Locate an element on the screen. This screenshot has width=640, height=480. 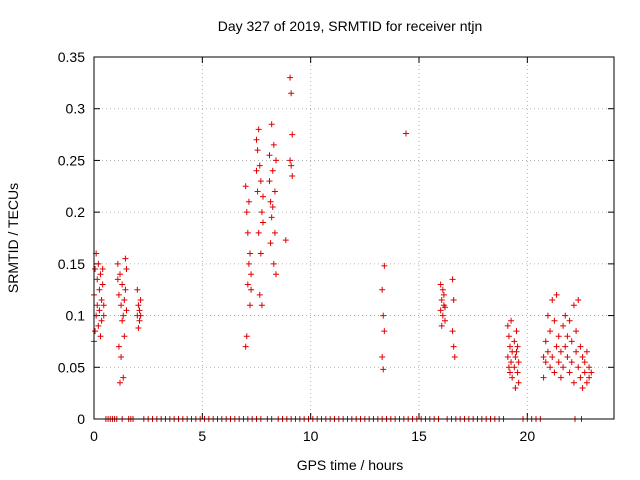
x-axis-label: GPS time / hours is located at coordinates (350, 465).